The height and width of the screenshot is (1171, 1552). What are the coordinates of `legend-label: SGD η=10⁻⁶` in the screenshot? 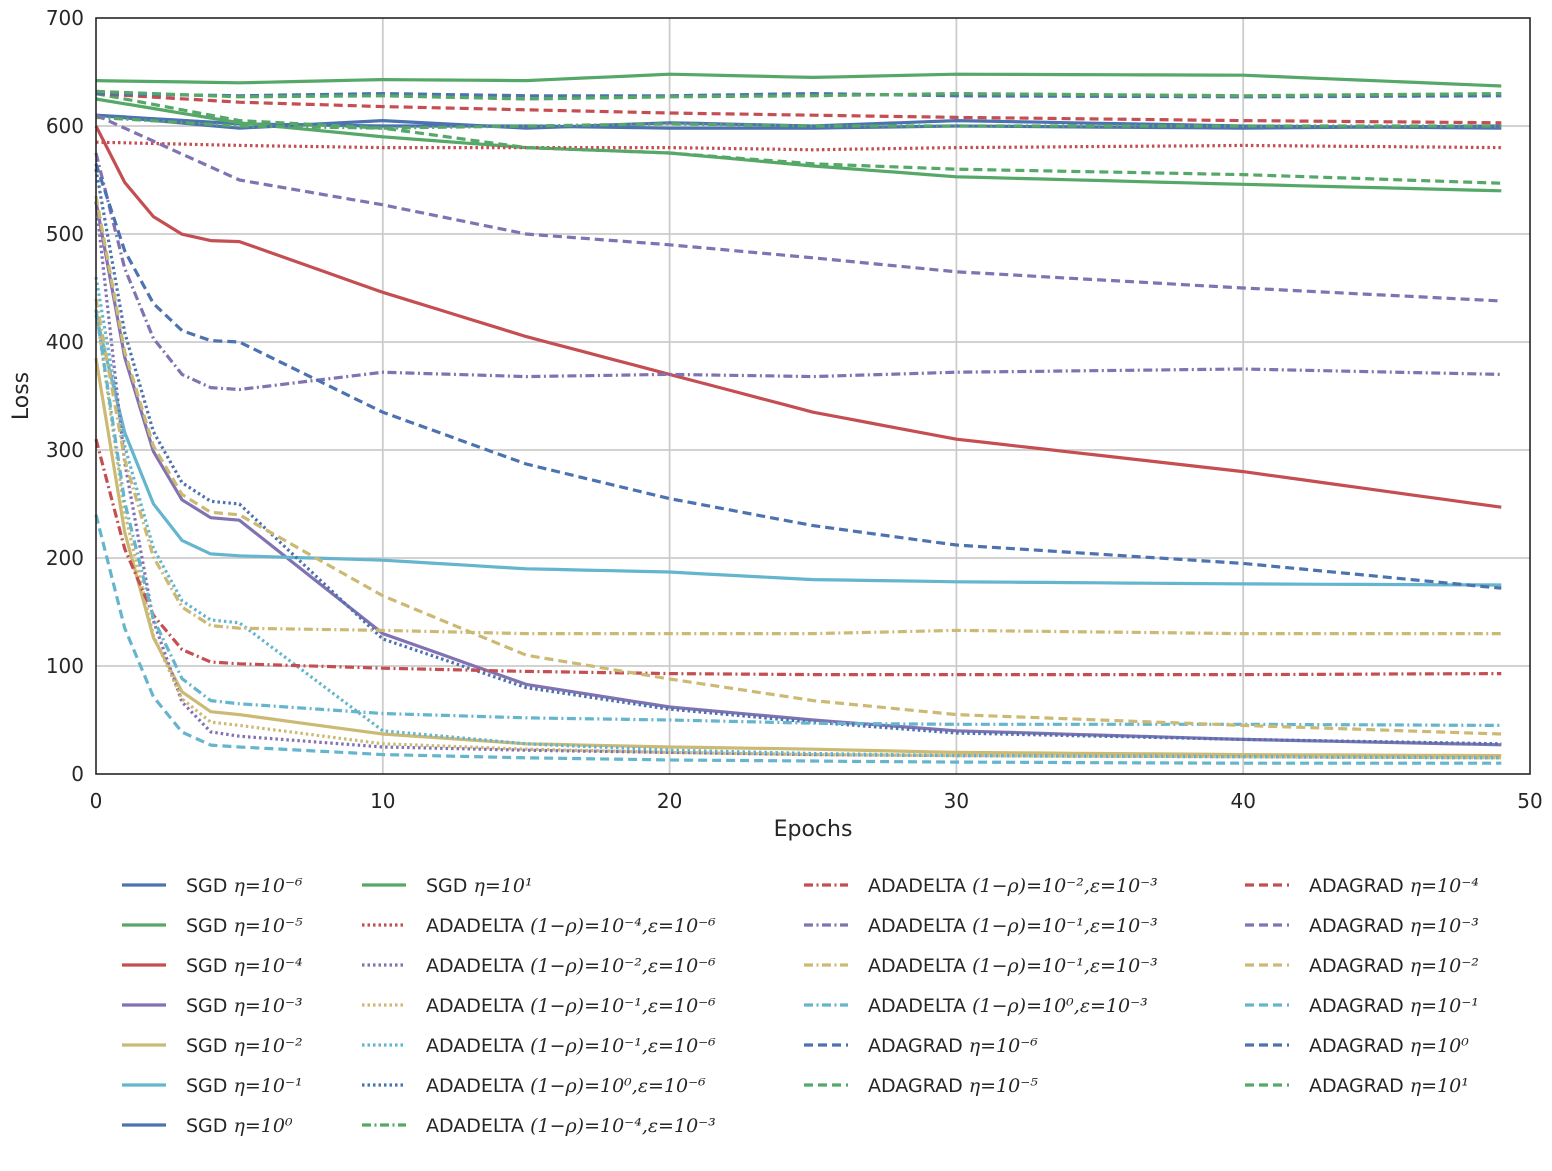 It's located at (244, 886).